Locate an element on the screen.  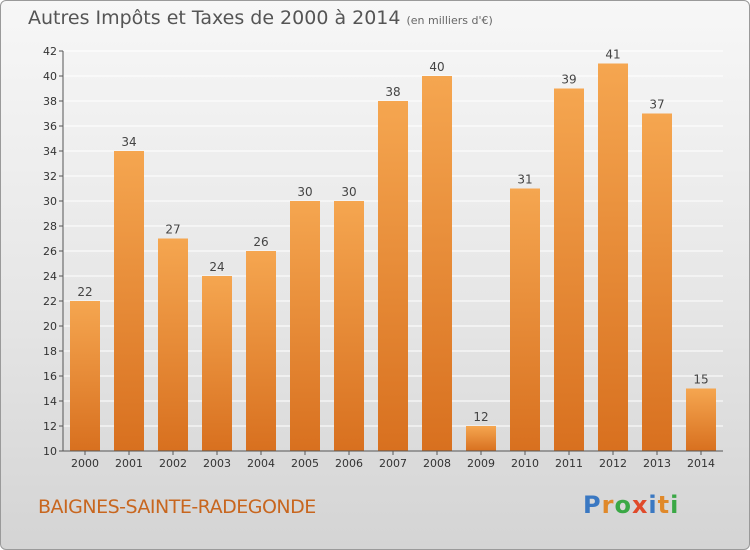
y-tick-label: 16 is located at coordinates (50, 376).